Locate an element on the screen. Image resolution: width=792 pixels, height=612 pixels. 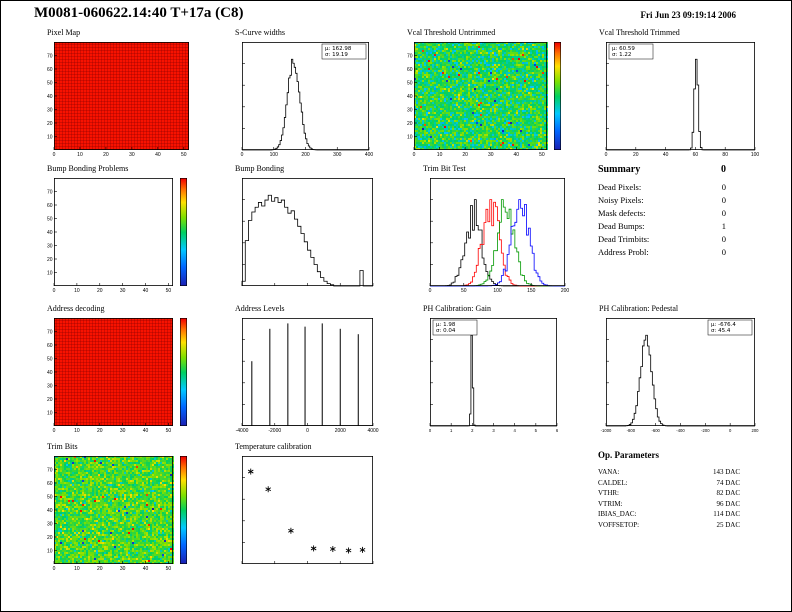
op-parameter-row: CALDEL: 74 DAC is located at coordinates (669, 483).